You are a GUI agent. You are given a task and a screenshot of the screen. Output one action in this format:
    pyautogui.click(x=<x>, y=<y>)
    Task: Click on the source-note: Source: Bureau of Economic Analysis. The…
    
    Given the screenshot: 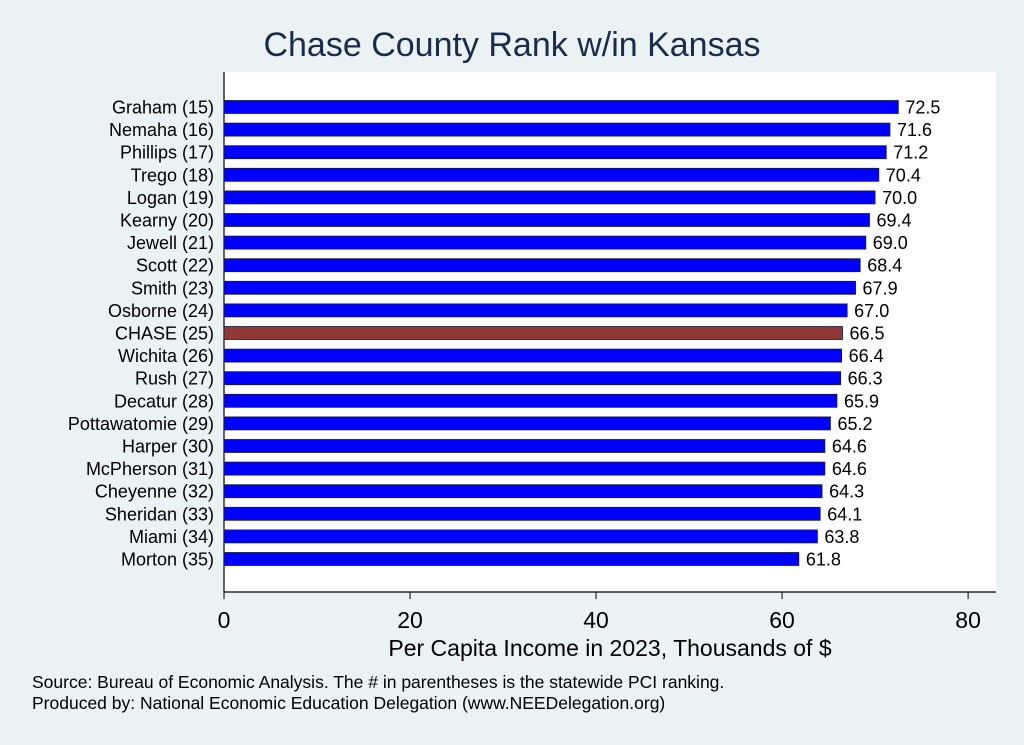 What is the action you would take?
    pyautogui.click(x=378, y=682)
    